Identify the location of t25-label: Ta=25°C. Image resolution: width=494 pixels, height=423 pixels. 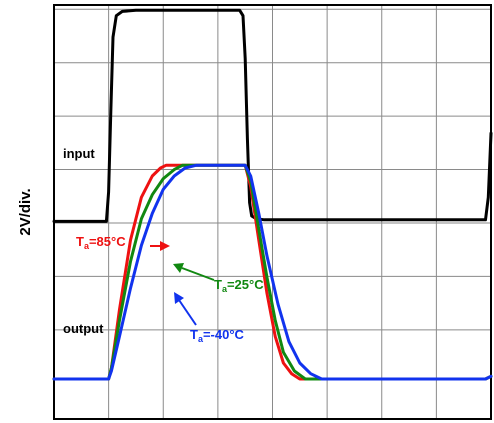
(239, 285).